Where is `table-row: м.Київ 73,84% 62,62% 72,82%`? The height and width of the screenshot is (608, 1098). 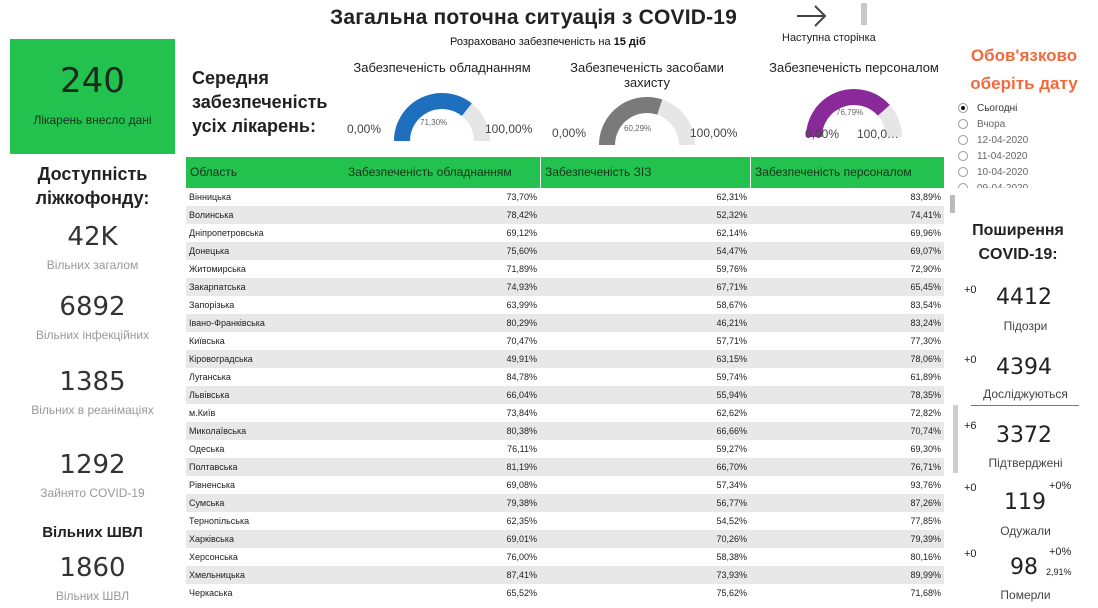 table-row: м.Київ 73,84% 62,62% 72,82% is located at coordinates (565, 413).